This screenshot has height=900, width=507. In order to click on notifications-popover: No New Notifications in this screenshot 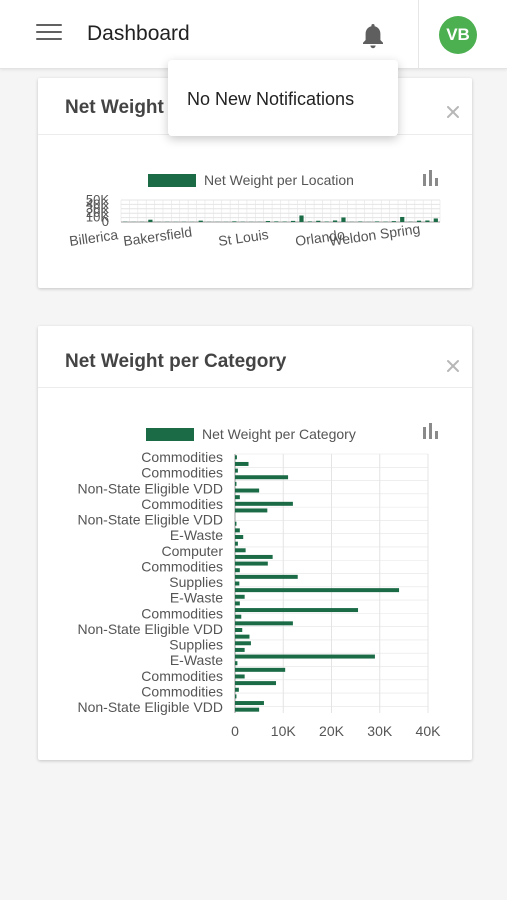, I will do `click(283, 98)`.